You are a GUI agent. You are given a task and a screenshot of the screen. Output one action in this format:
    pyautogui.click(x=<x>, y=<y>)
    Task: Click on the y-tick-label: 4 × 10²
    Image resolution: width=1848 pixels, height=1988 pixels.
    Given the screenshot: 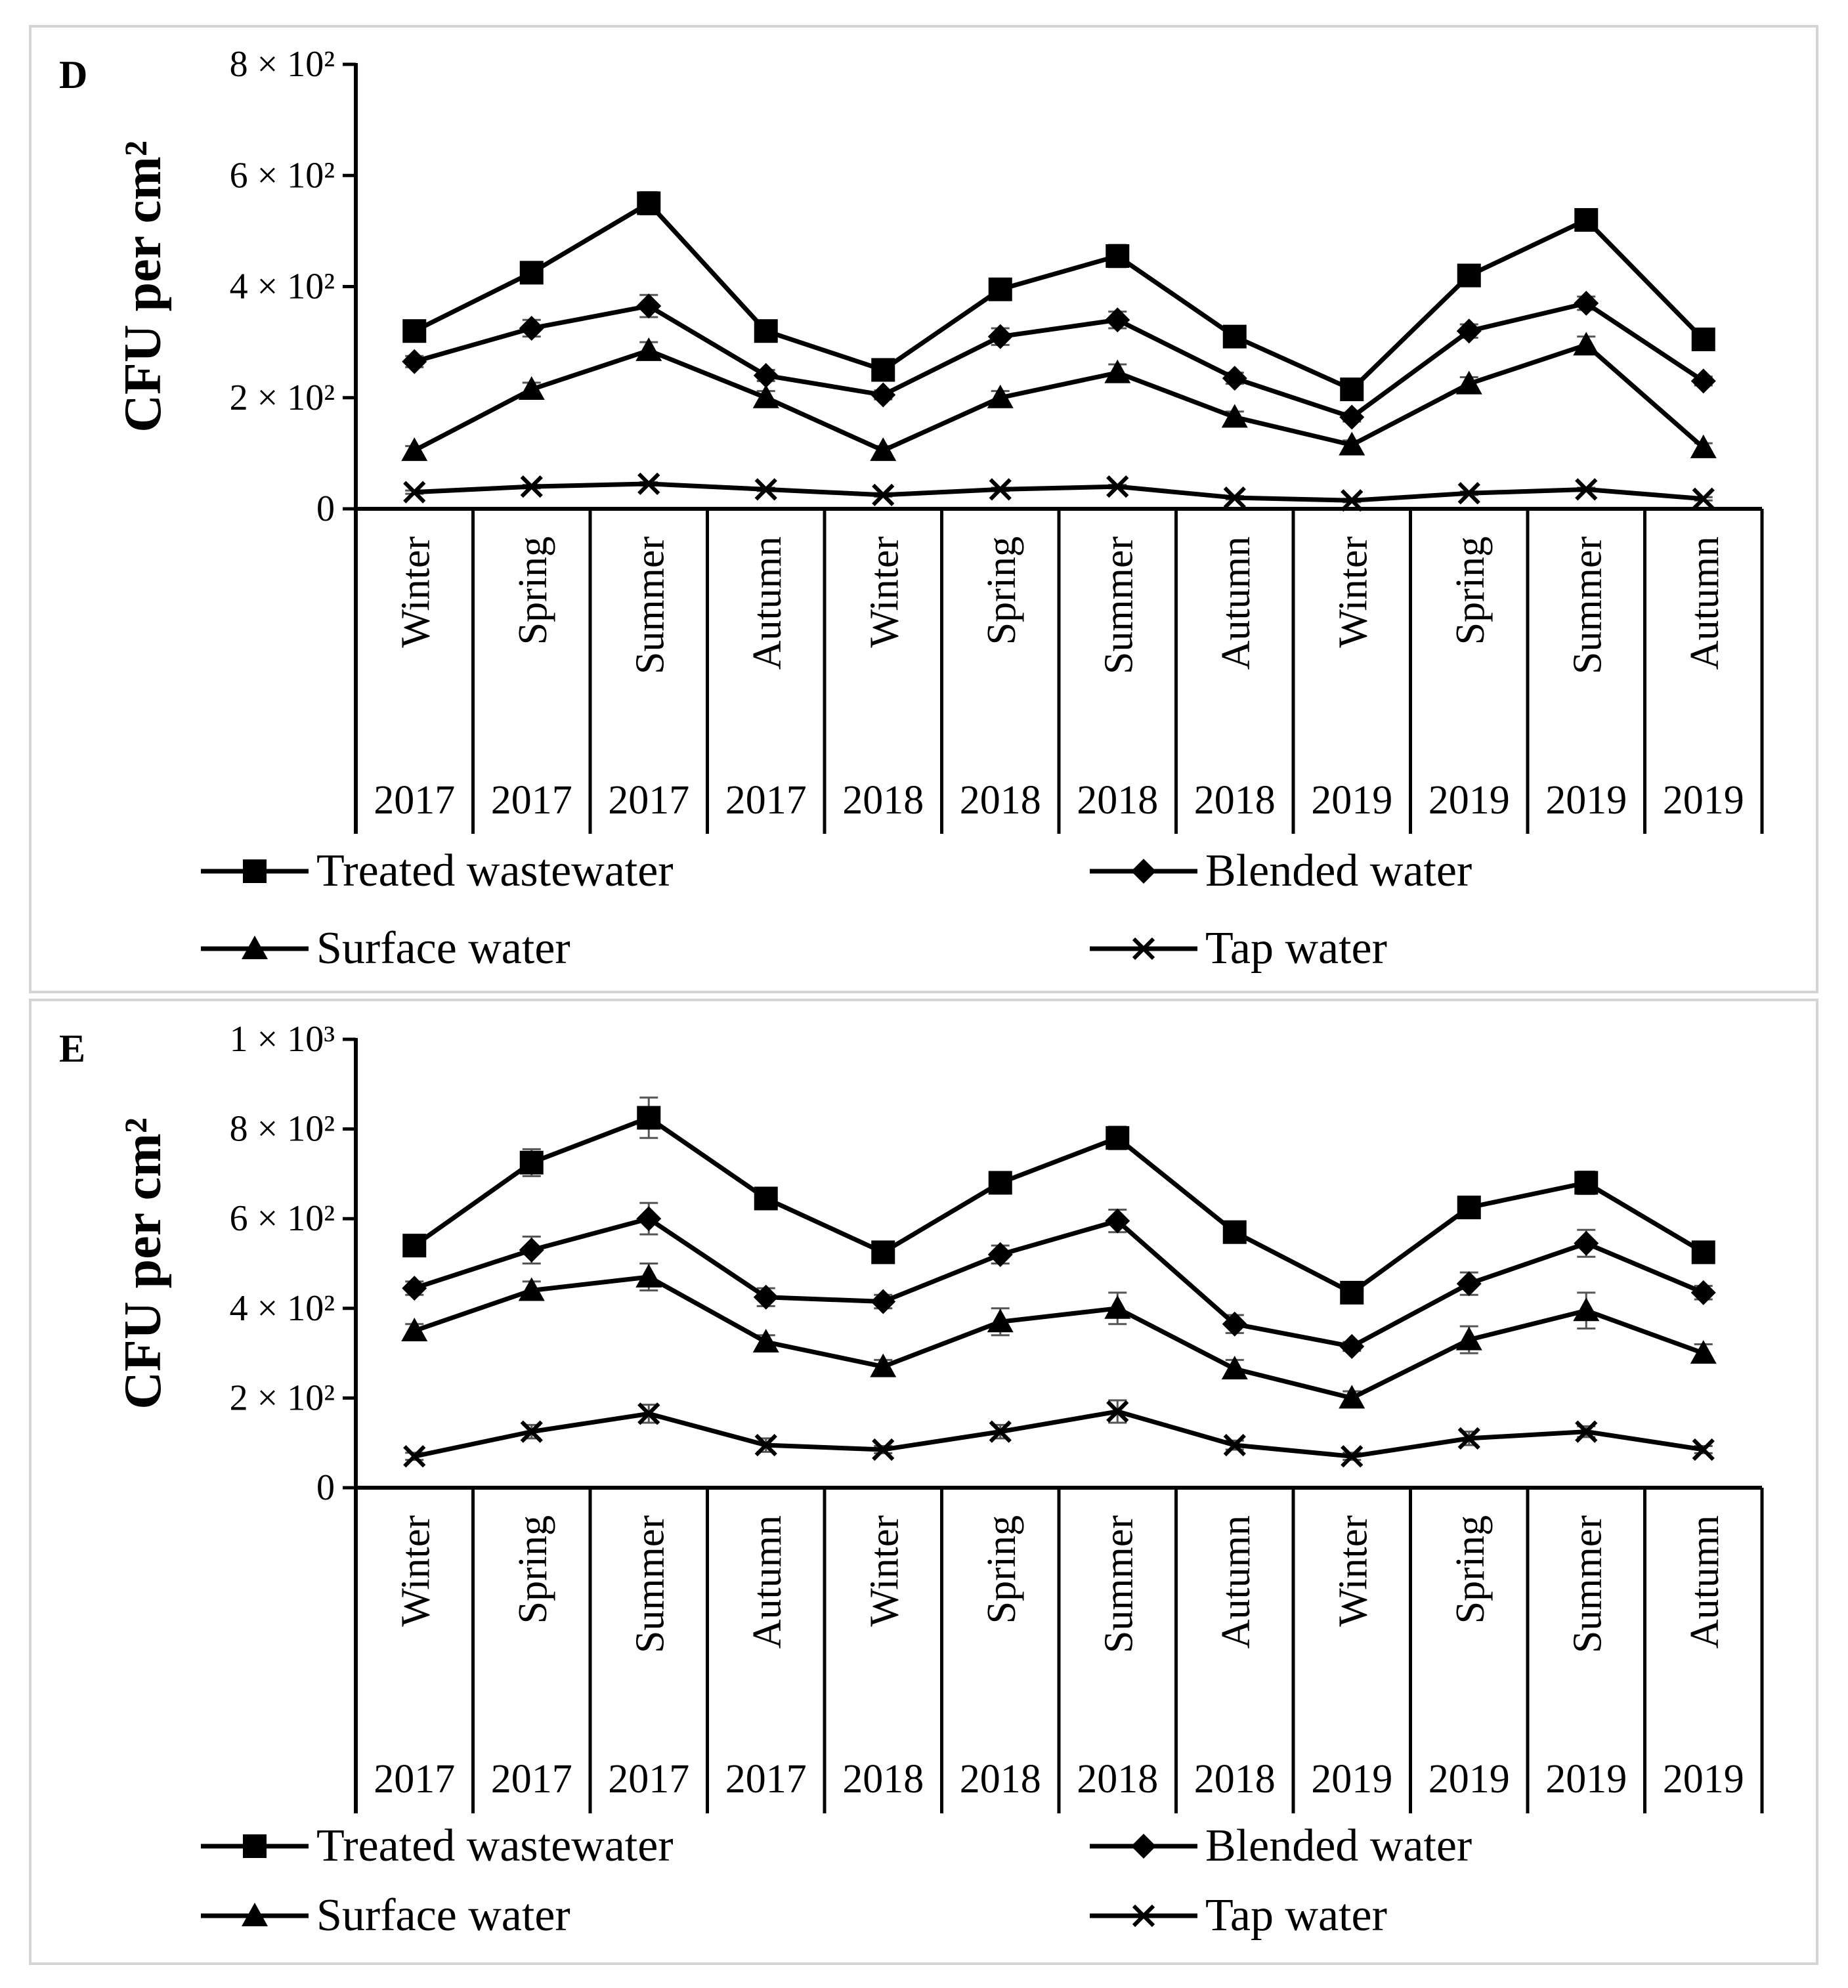 What is the action you would take?
    pyautogui.click(x=283, y=287)
    